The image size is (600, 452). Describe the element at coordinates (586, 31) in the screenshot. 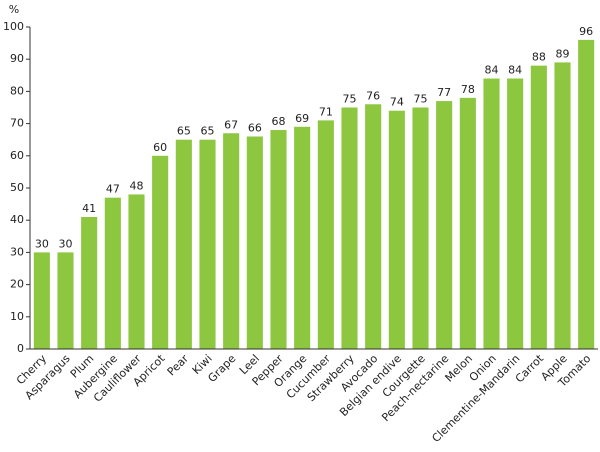

I see `data-label: 96` at that location.